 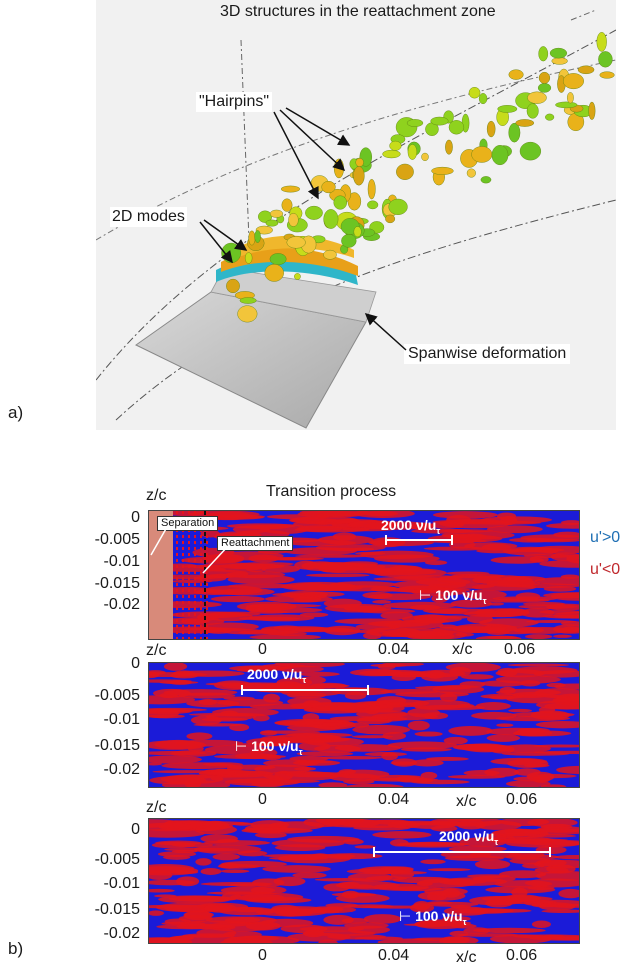 I want to click on ytick-p2-1: -0.005, so click(x=117, y=695).